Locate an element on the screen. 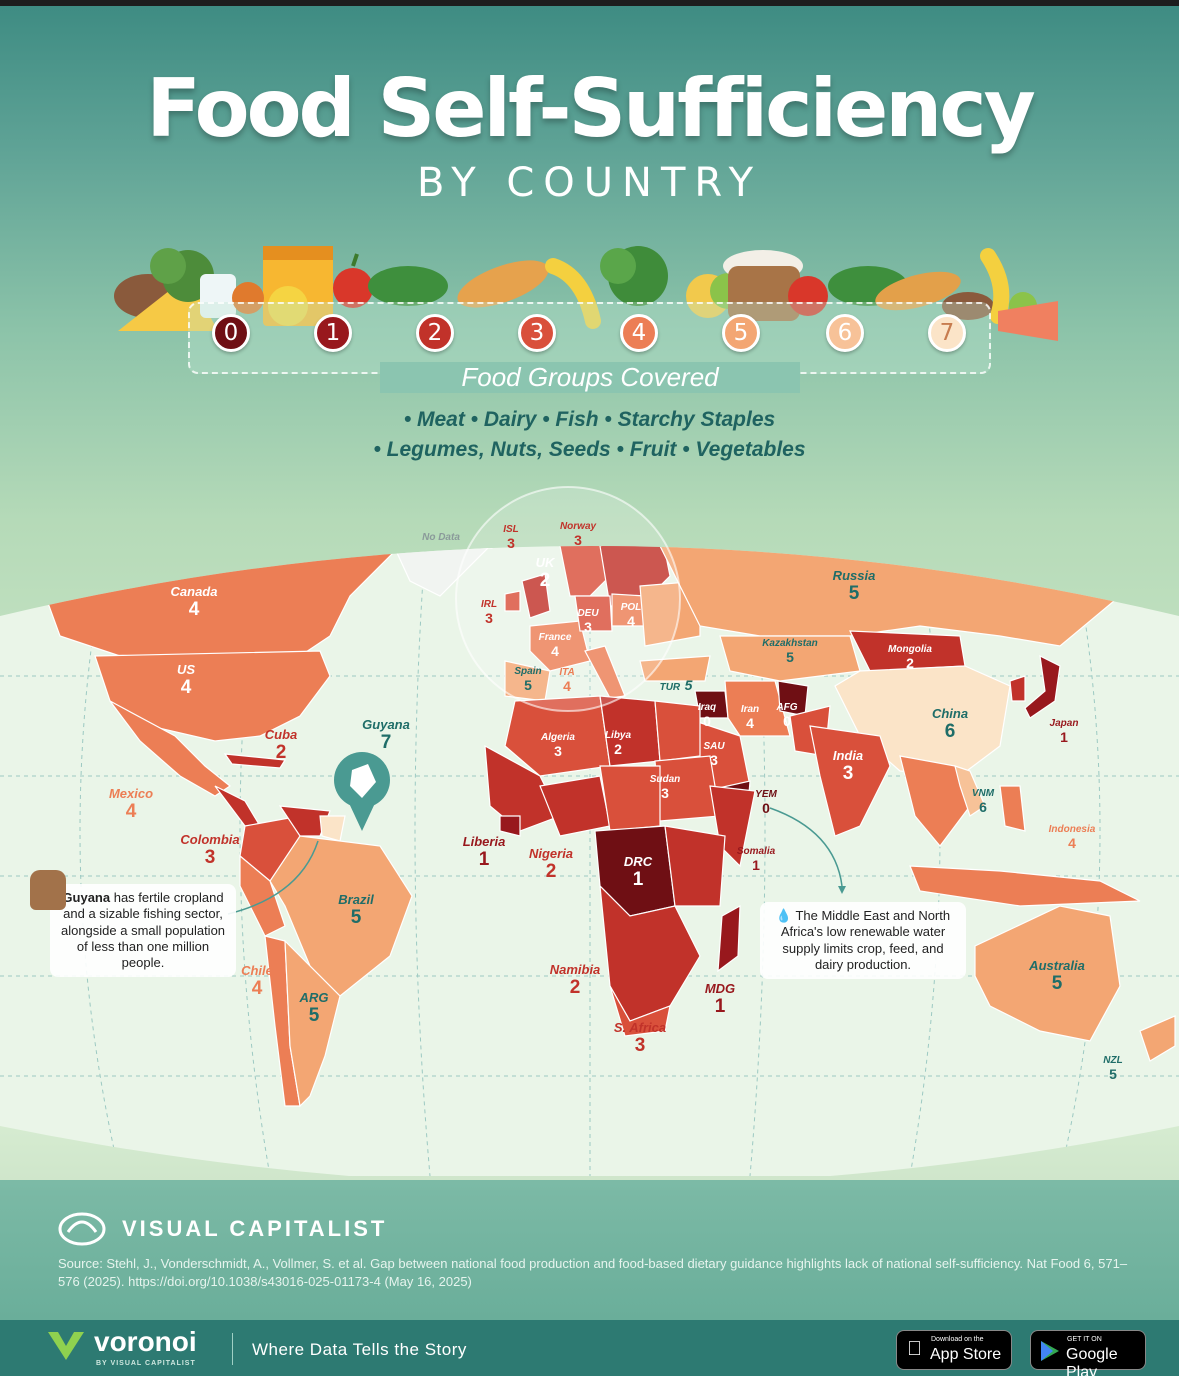  country-name: Australia is located at coordinates (1057, 965).